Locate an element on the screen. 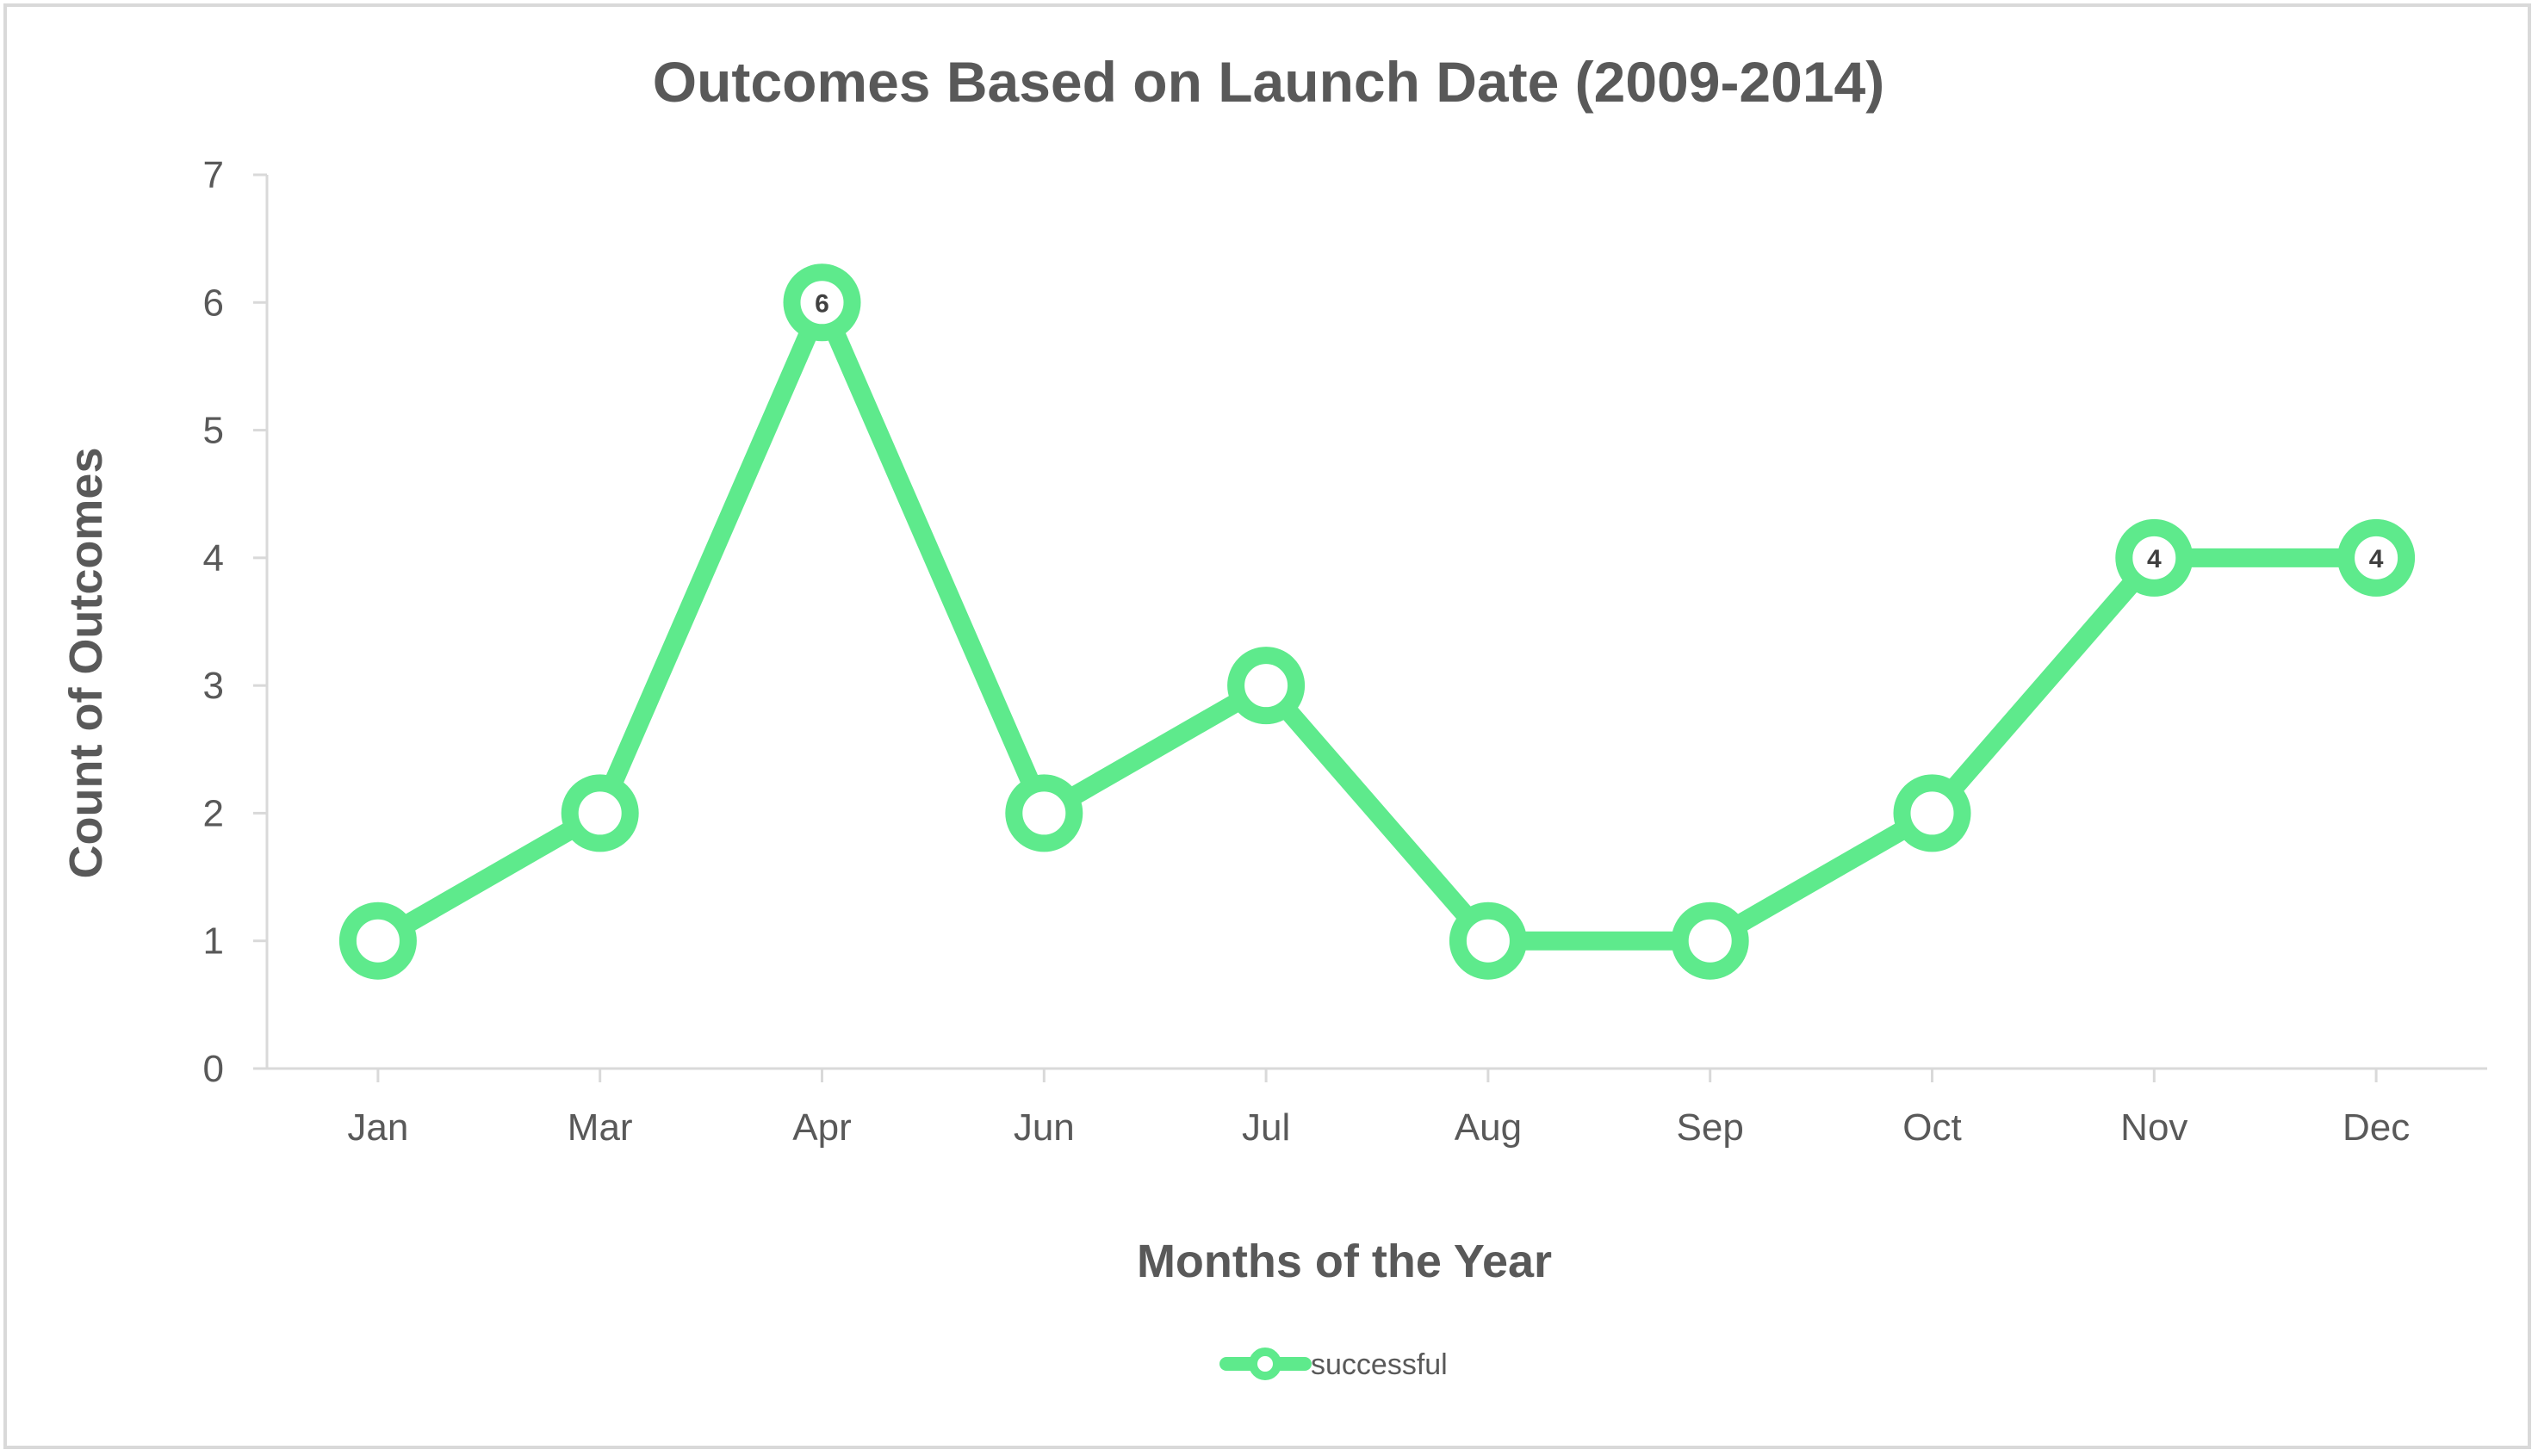 Image resolution: width=2538 pixels, height=1456 pixels. x-tick-label: Oct is located at coordinates (1932, 1127).